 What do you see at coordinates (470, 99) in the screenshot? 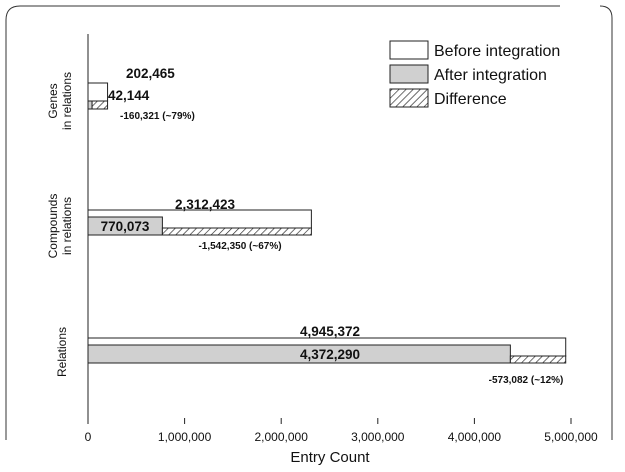
I see `legend-label-difference: Difference` at bounding box center [470, 99].